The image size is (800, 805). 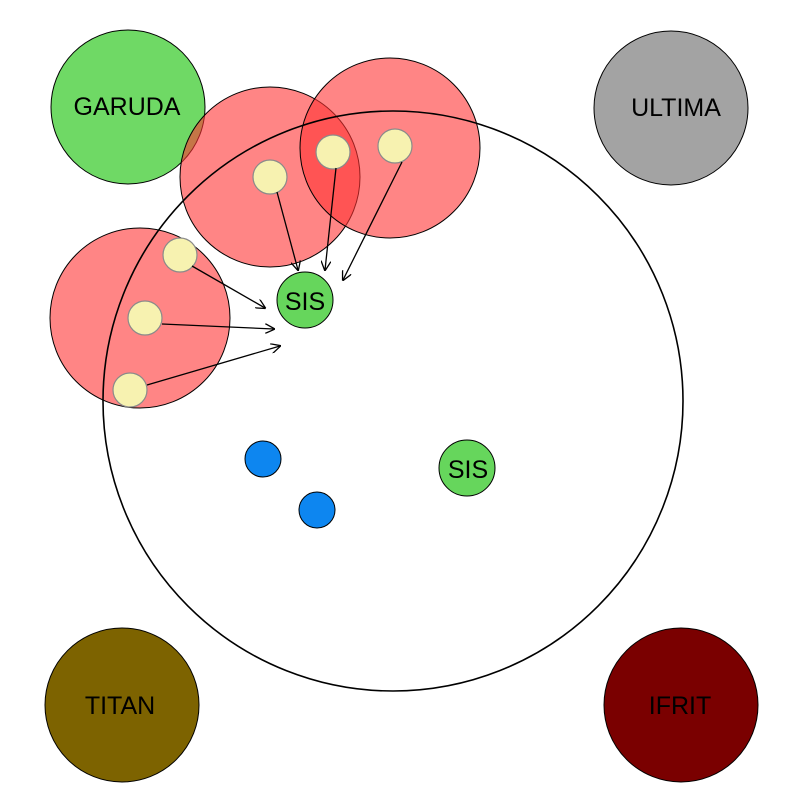 I want to click on boss-titan-circle, so click(x=122, y=705).